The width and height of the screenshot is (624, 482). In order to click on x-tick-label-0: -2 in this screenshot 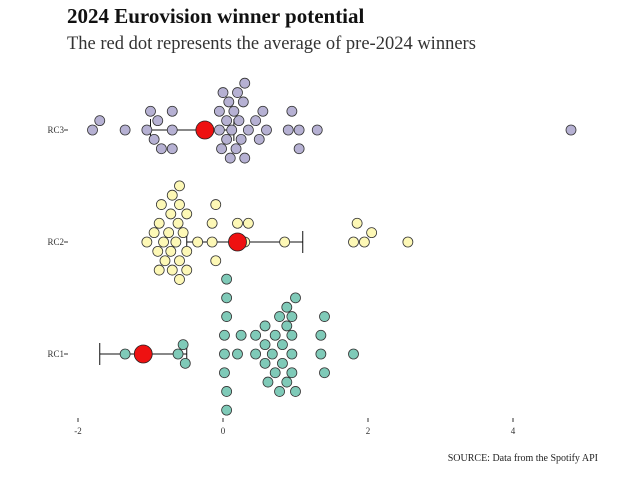, I will do `click(78, 431)`.